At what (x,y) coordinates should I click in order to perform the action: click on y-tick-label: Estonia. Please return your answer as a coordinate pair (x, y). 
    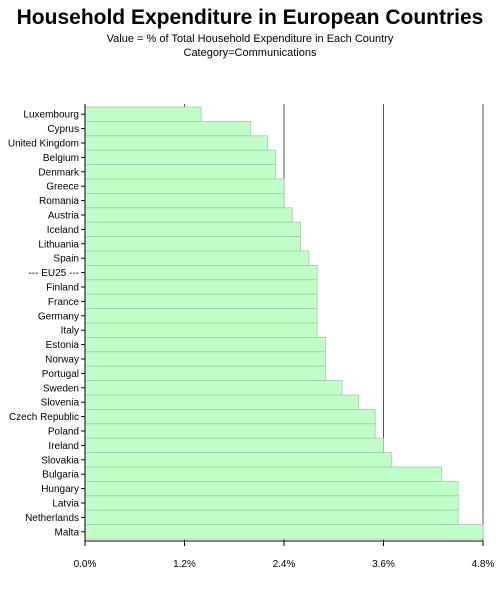
    Looking at the image, I should click on (63, 345).